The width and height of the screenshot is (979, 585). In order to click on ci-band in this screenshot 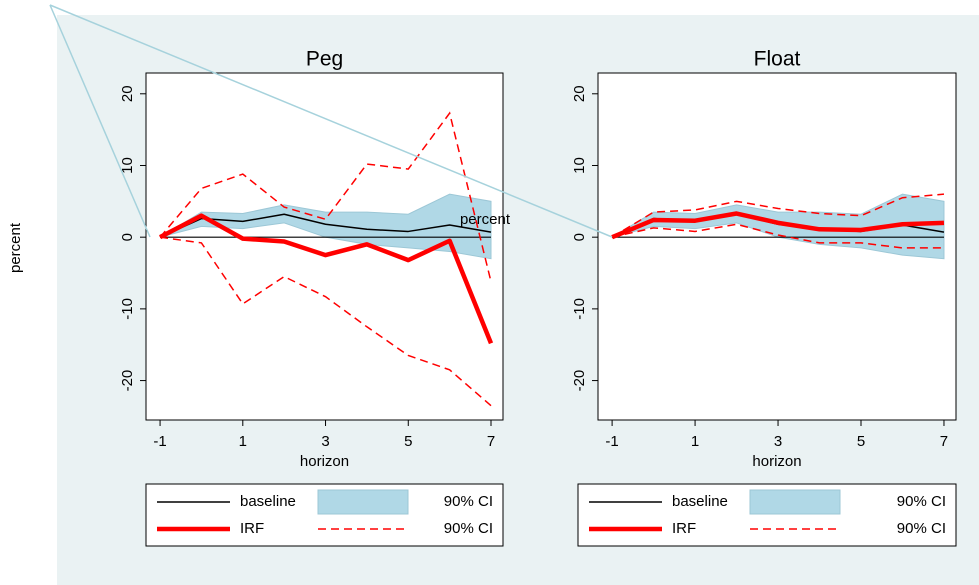, I will do `click(325, 226)`.